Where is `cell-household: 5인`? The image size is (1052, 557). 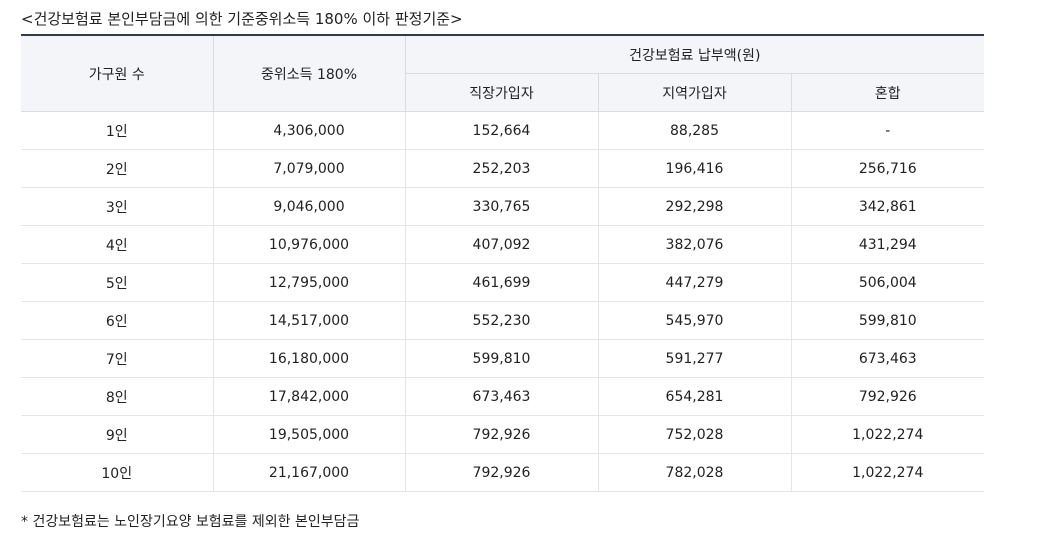 cell-household: 5인 is located at coordinates (117, 282).